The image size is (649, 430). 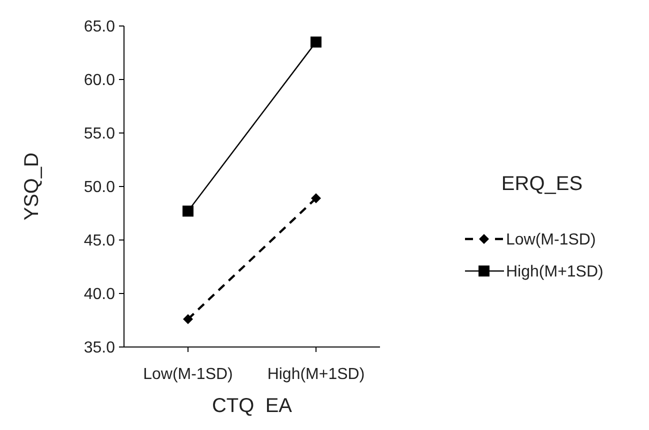 What do you see at coordinates (252, 406) in the screenshot?
I see `x-axis-title: CTQ EA` at bounding box center [252, 406].